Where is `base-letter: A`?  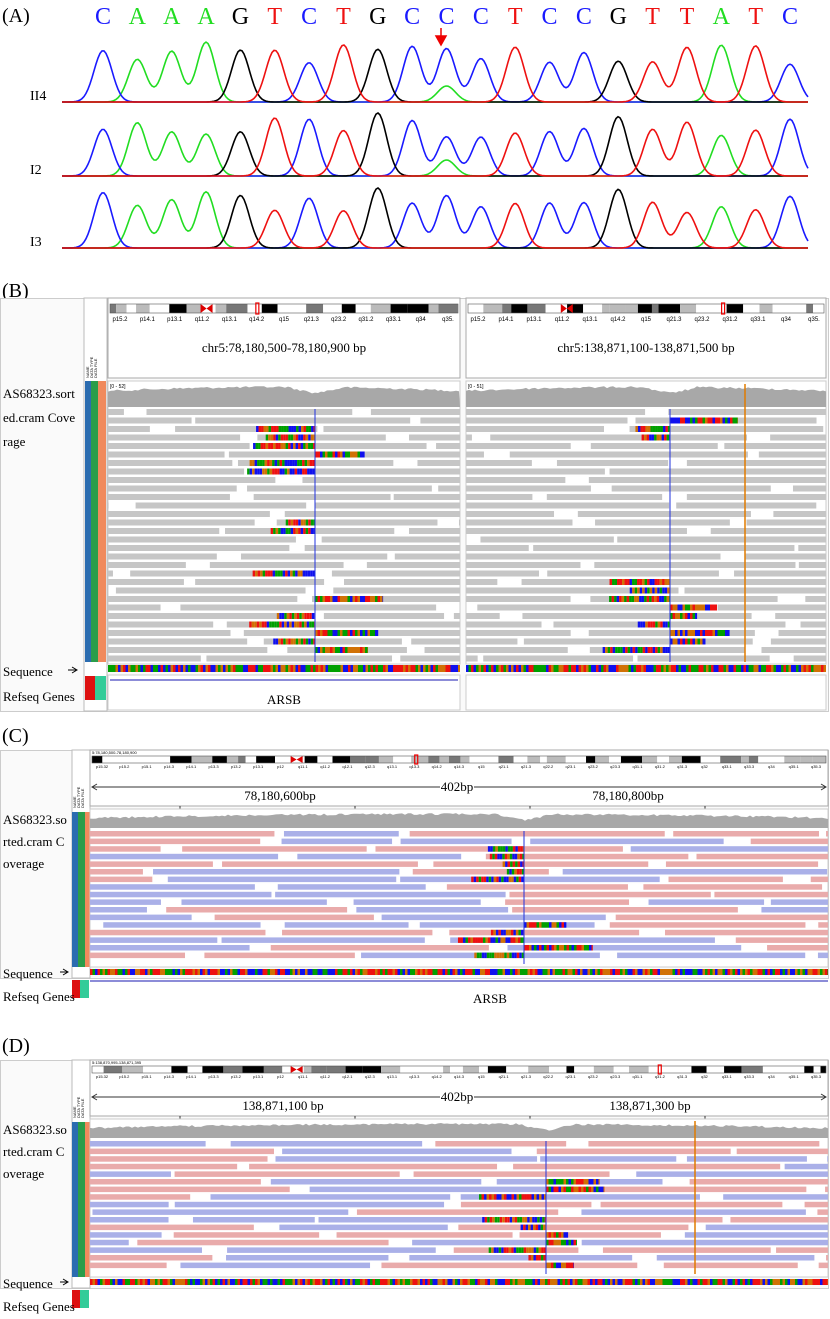
base-letter: A is located at coordinates (172, 17).